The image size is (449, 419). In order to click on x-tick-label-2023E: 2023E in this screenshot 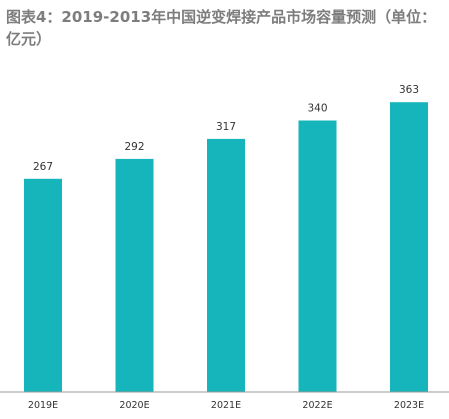, I will do `click(409, 405)`.